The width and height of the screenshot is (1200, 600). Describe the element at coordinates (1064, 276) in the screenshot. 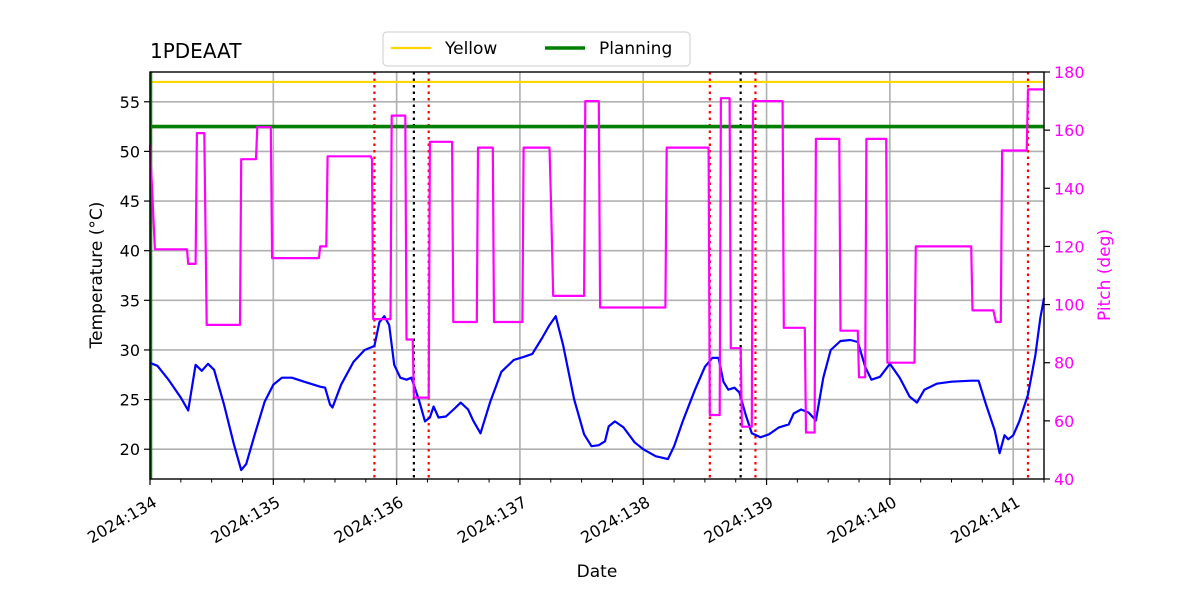

I see `y2-axis-ticks: 40 60 80 100 120 140 160 180` at that location.